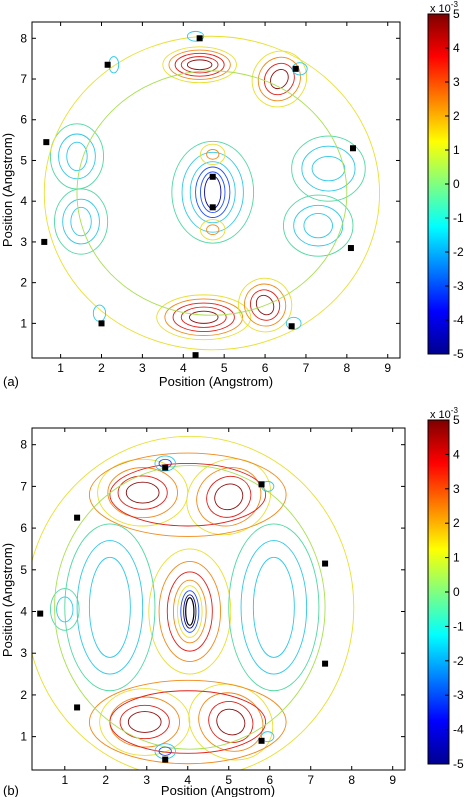  I want to click on colorbar-tick-label: 2, so click(456, 523).